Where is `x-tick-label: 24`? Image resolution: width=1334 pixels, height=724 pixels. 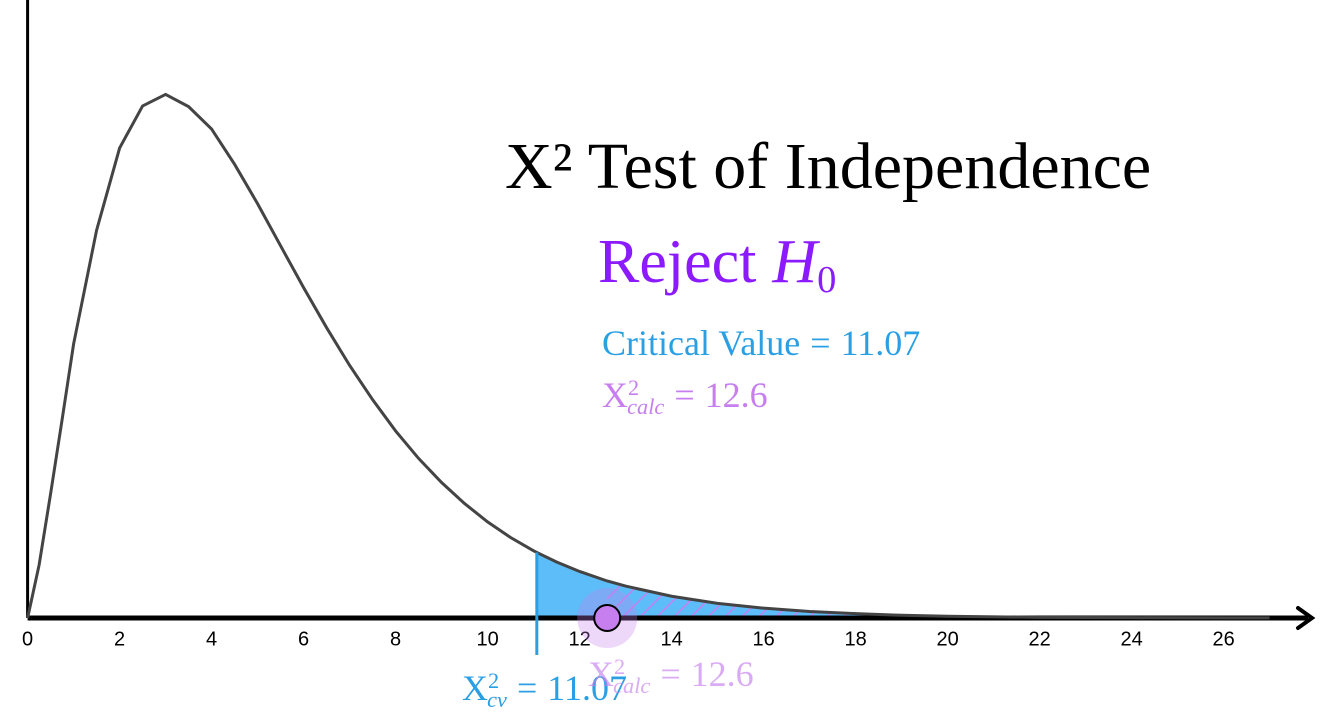 x-tick-label: 24 is located at coordinates (1131, 639).